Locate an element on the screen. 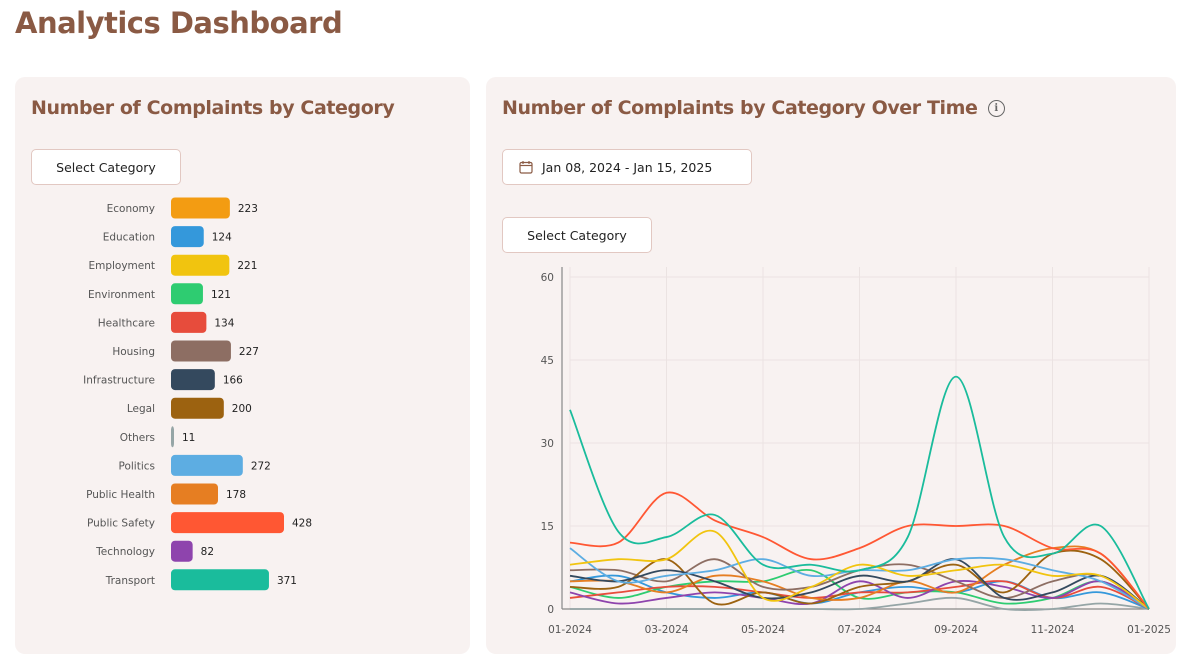 This screenshot has height=666, width=1201. bar-category-label: Politics is located at coordinates (137, 466).